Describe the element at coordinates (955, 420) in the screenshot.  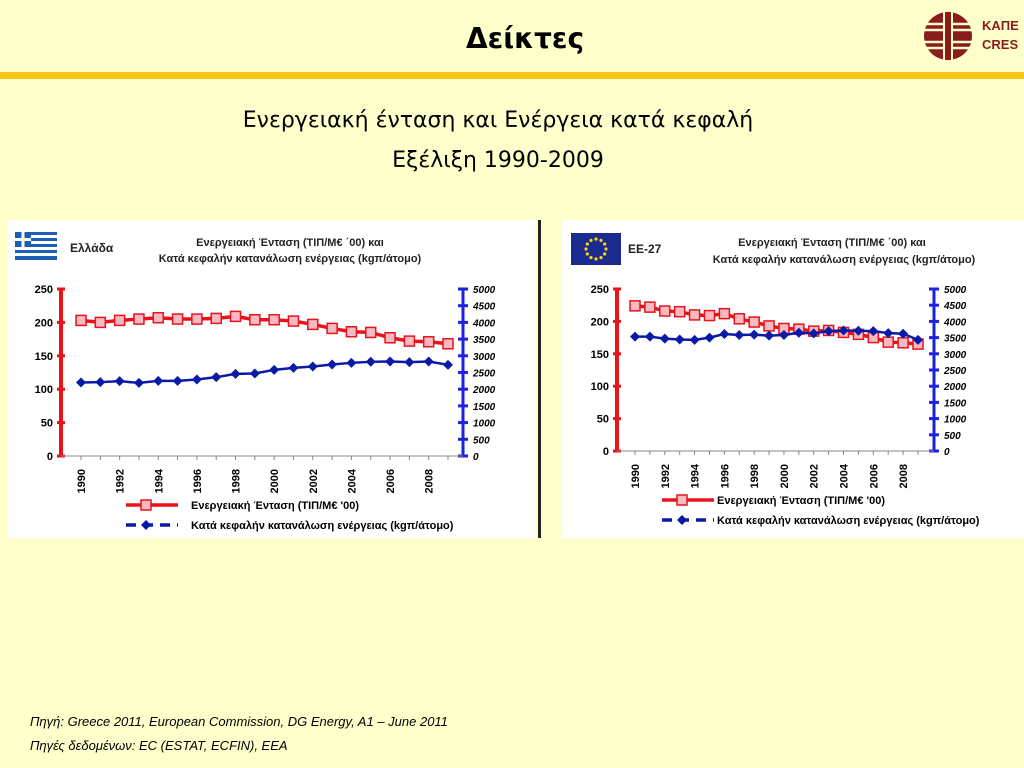
I see `right-axis-tick-label: 1000` at that location.